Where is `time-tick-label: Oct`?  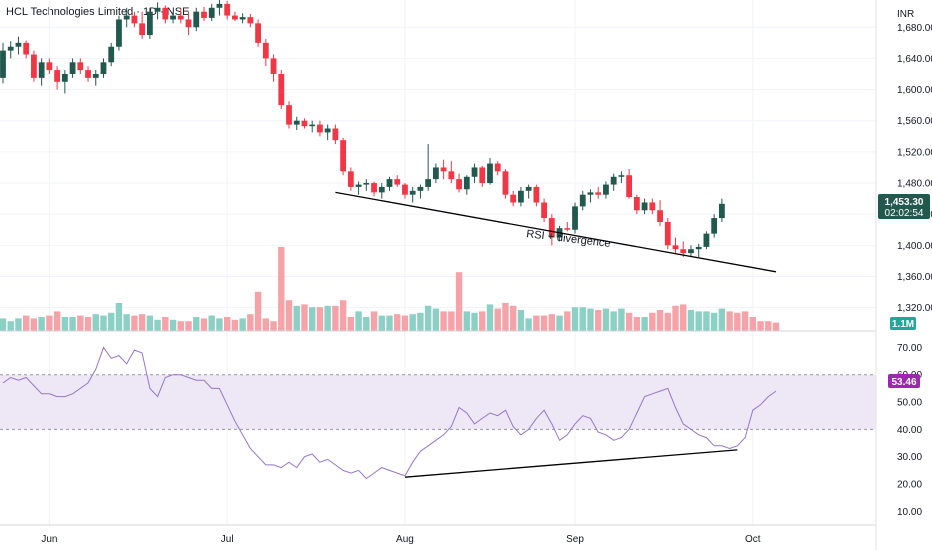 time-tick-label: Oct is located at coordinates (753, 539).